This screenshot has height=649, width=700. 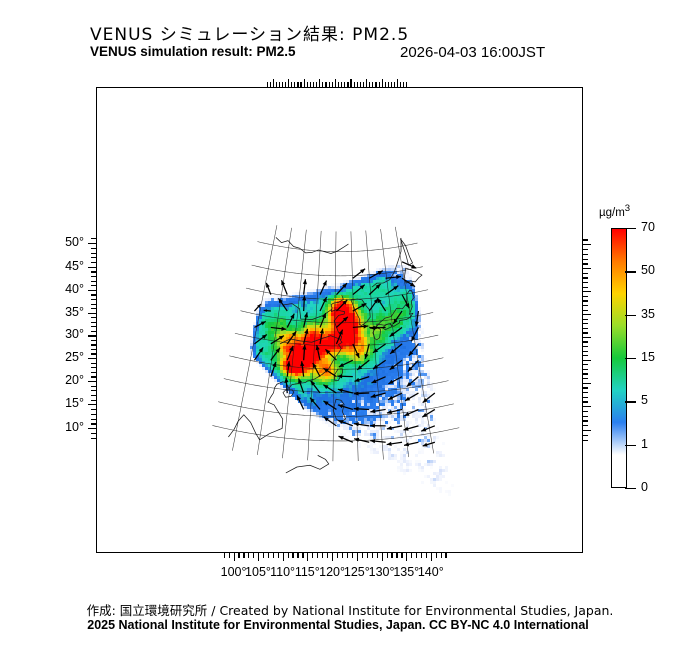 I want to click on page-title-english: VENUS simulation result: PM2.5, so click(x=193, y=51).